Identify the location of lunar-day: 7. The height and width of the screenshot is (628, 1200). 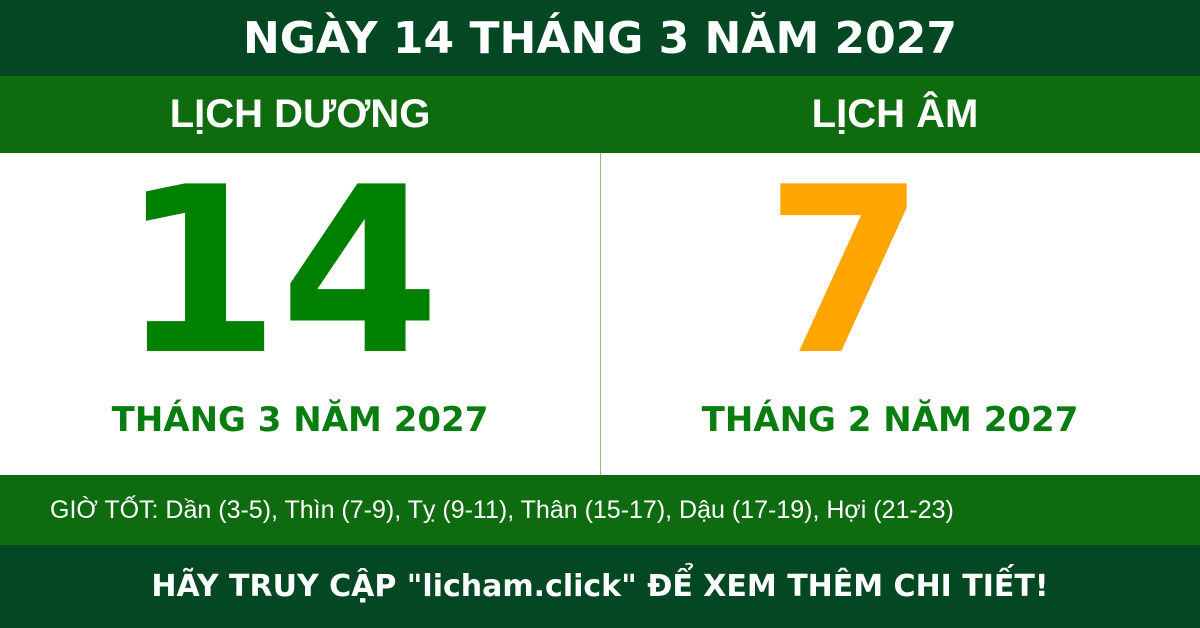
(845, 272).